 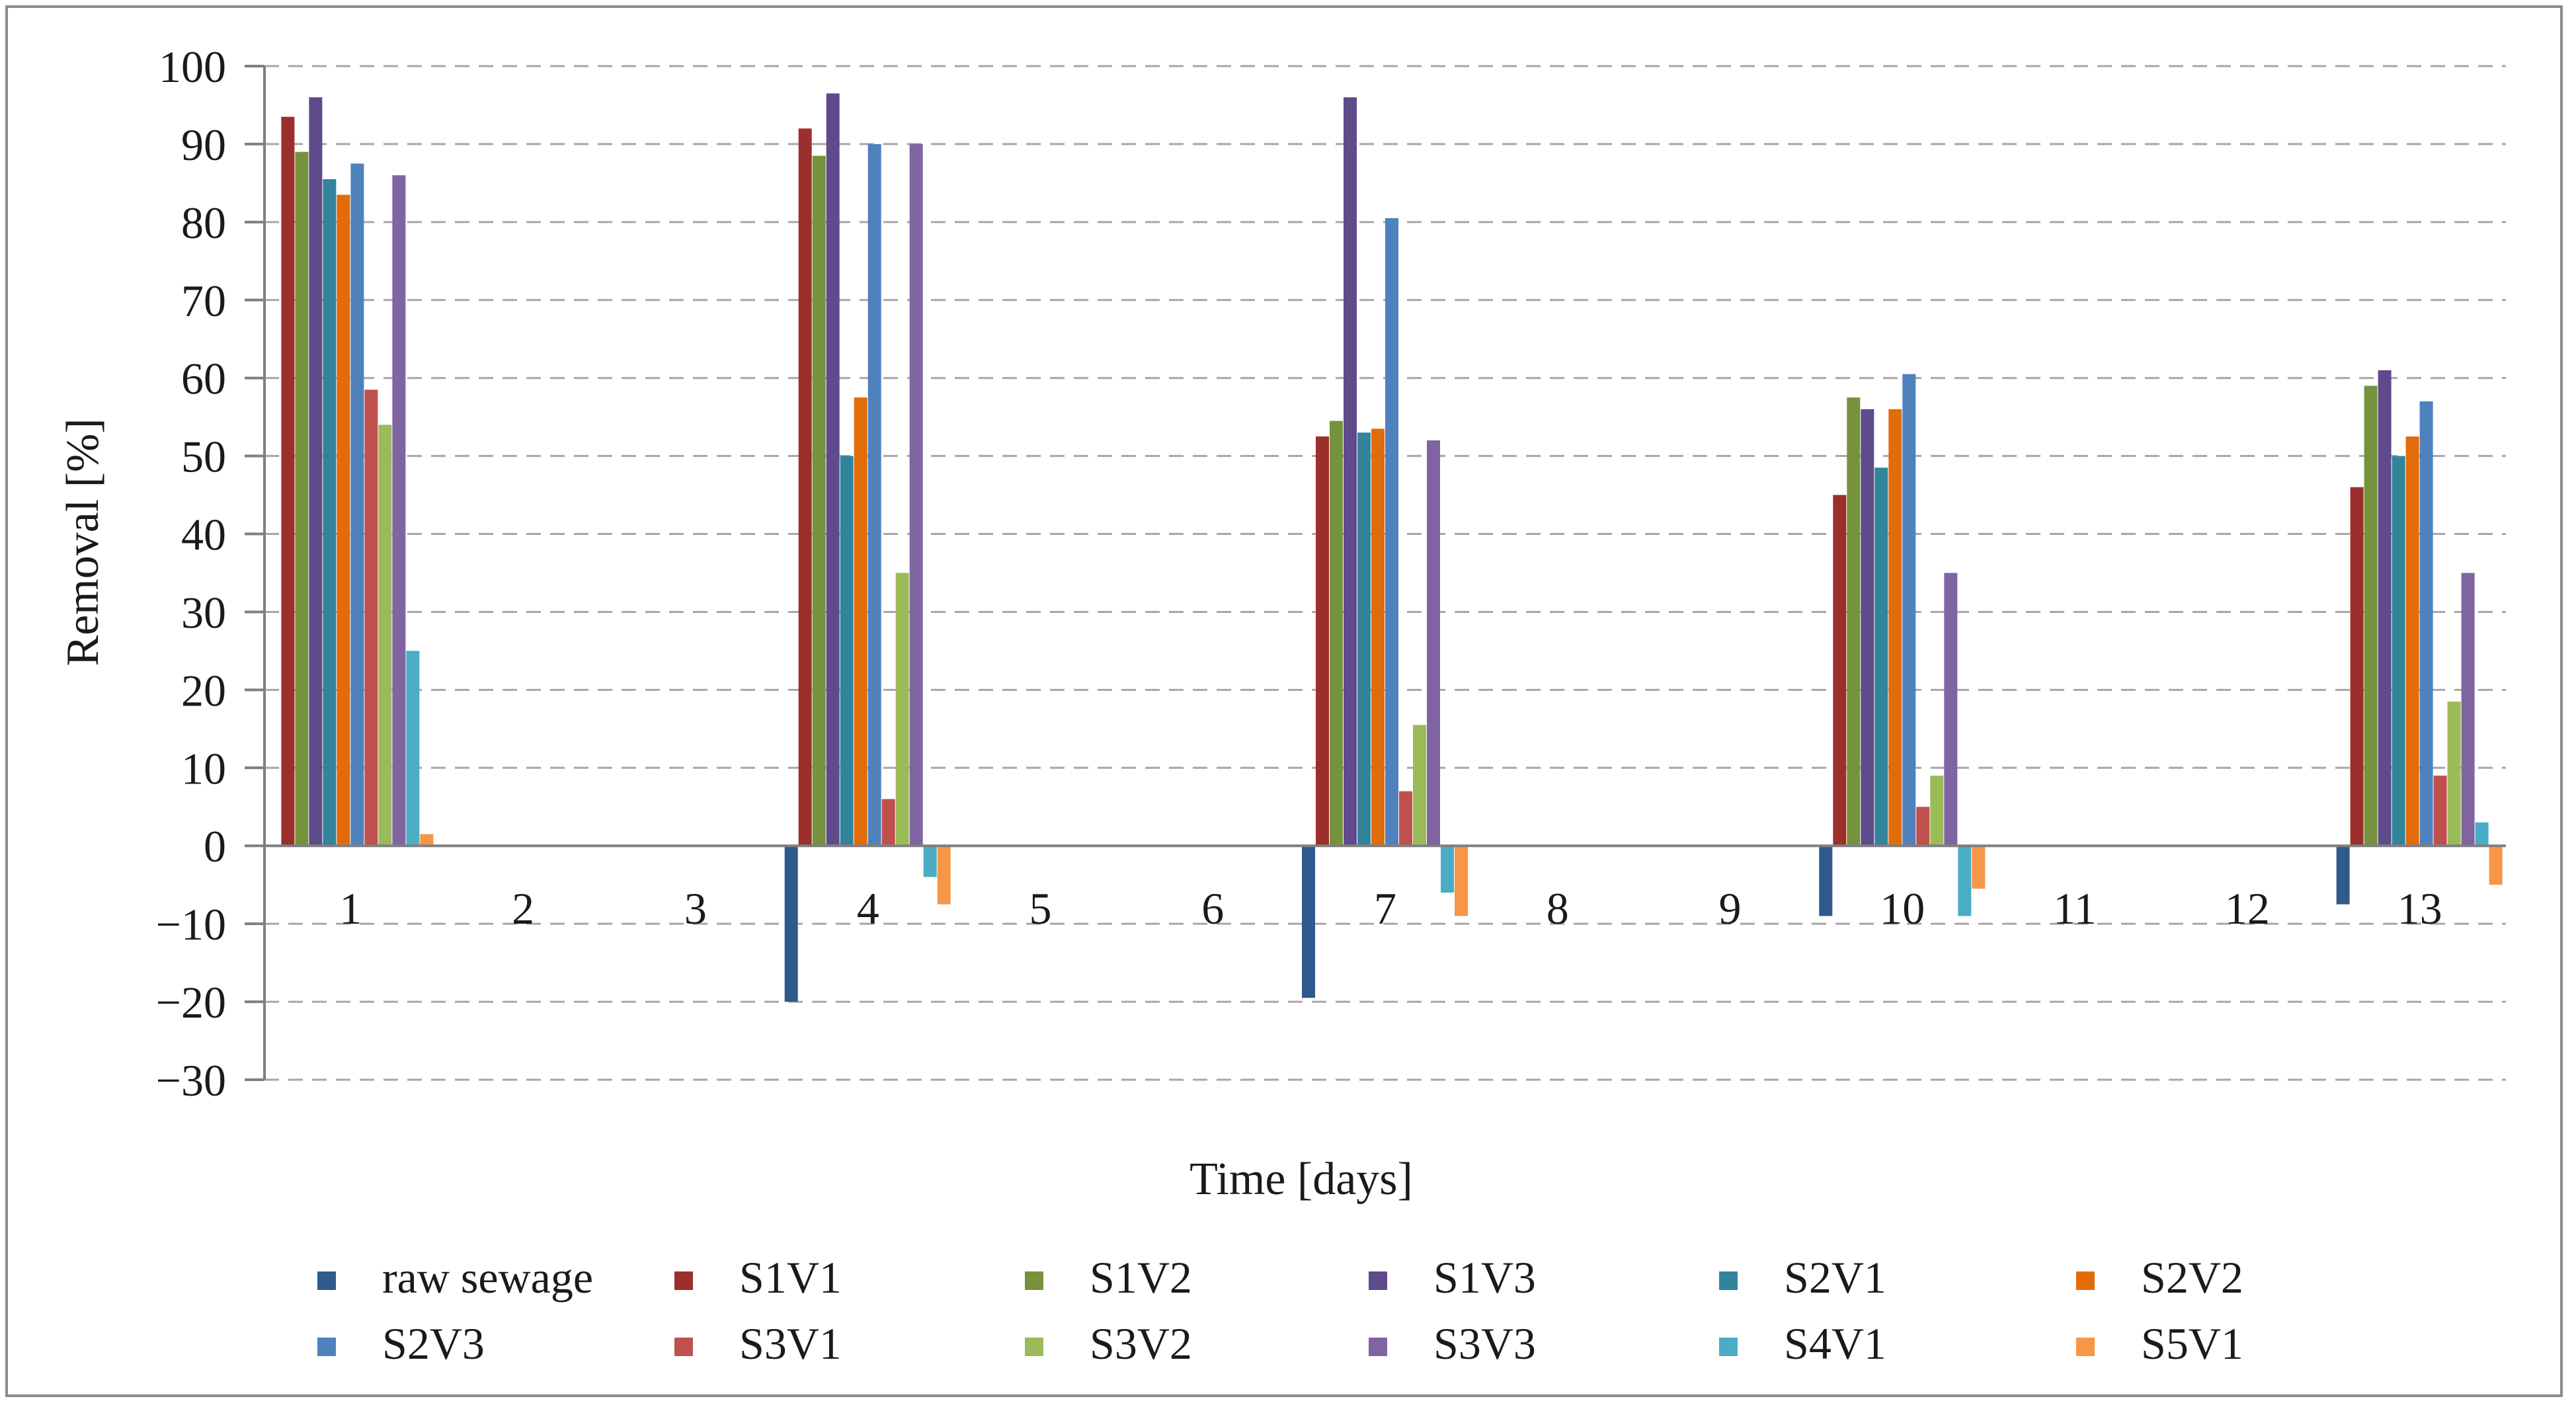 I want to click on x-category-label: 11, so click(x=2074, y=908).